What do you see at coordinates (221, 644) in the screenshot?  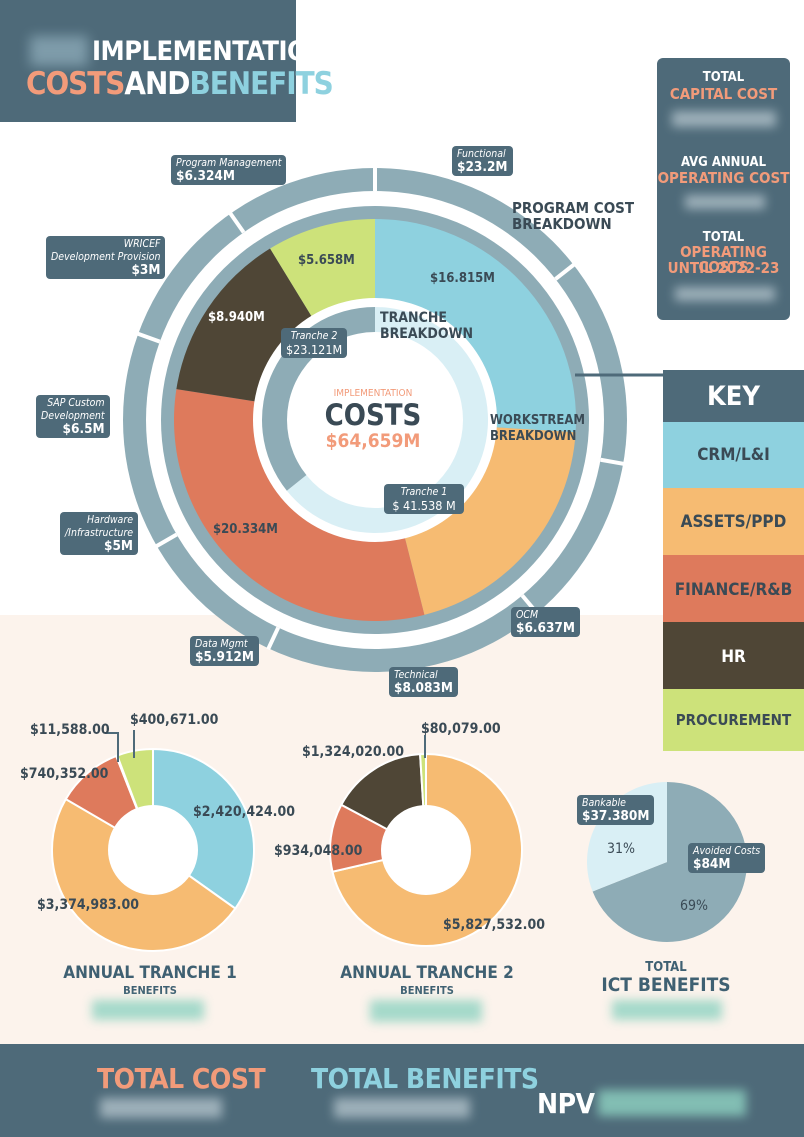 I see `tag-data-mgmt-name: Data Mgmt` at bounding box center [221, 644].